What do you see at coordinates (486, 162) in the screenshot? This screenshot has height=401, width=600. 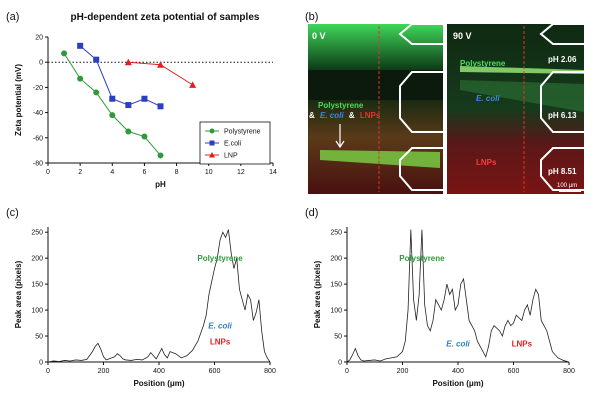 I see `micrograph-right-label-lnps: LNPs` at bounding box center [486, 162].